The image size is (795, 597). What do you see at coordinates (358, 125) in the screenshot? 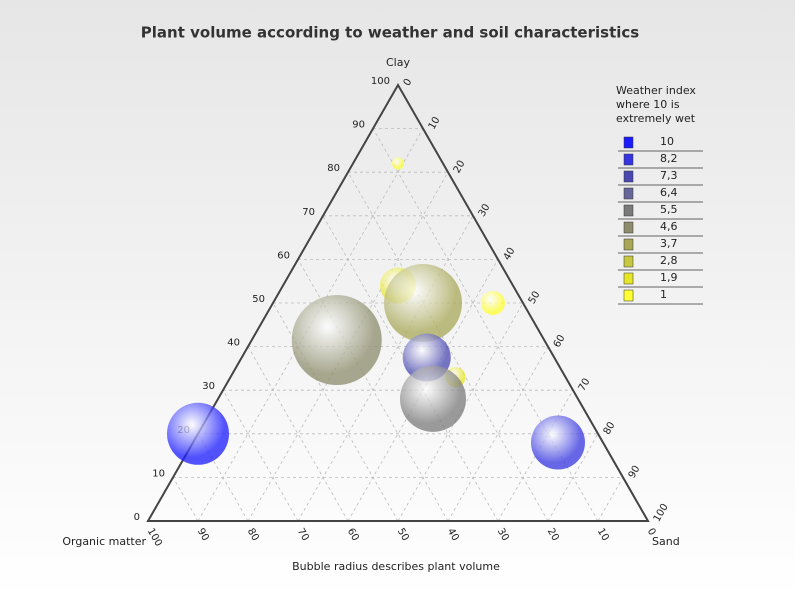
I see `clay-tick-label: 90` at bounding box center [358, 125].